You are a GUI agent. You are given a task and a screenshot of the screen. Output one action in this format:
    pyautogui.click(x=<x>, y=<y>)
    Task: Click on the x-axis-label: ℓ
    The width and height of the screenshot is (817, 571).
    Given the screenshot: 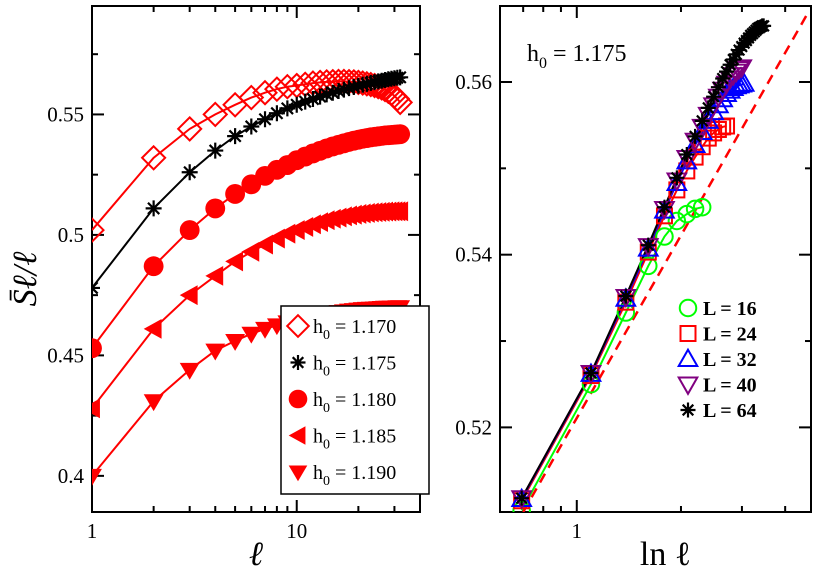 What is the action you would take?
    pyautogui.click(x=256, y=553)
    